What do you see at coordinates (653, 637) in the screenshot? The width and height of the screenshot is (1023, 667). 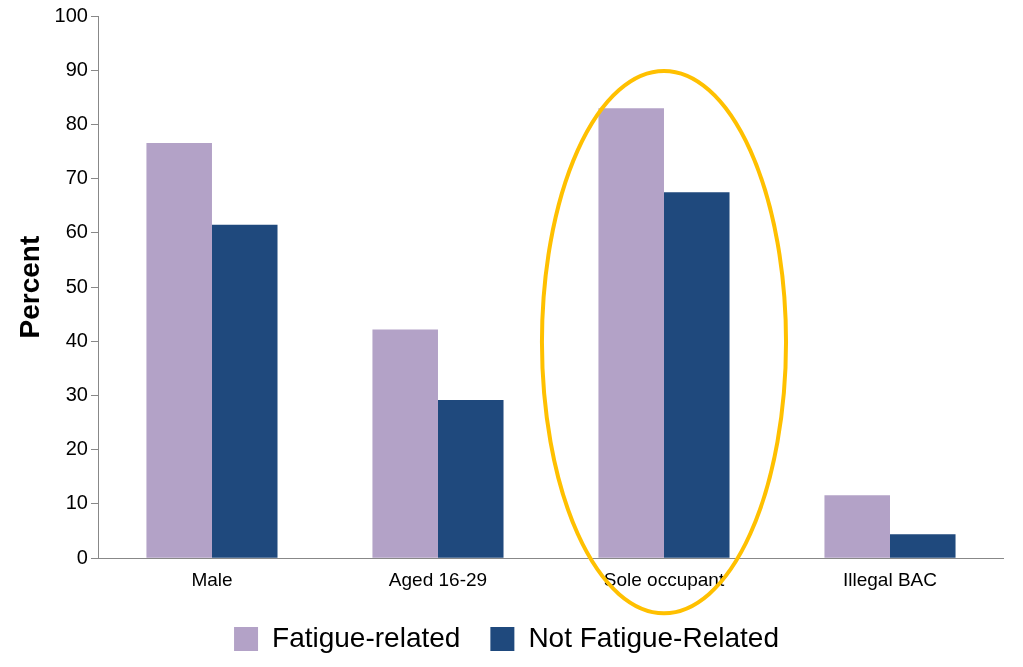 I see `legend-label: Not Fatigue-Related` at bounding box center [653, 637].